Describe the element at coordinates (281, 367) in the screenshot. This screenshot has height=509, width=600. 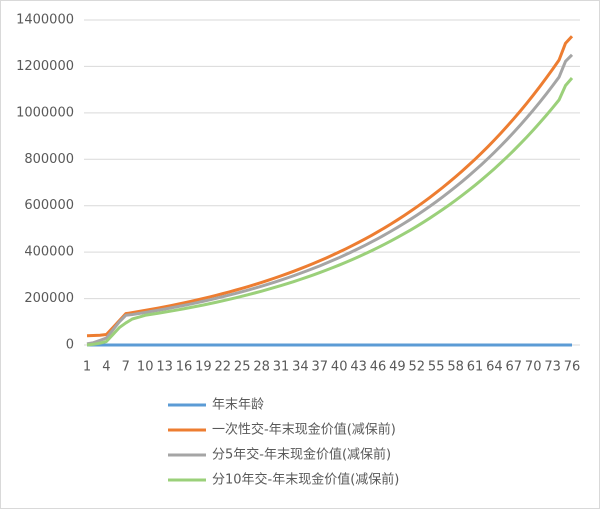
I see `x-tick-label: 31` at that location.